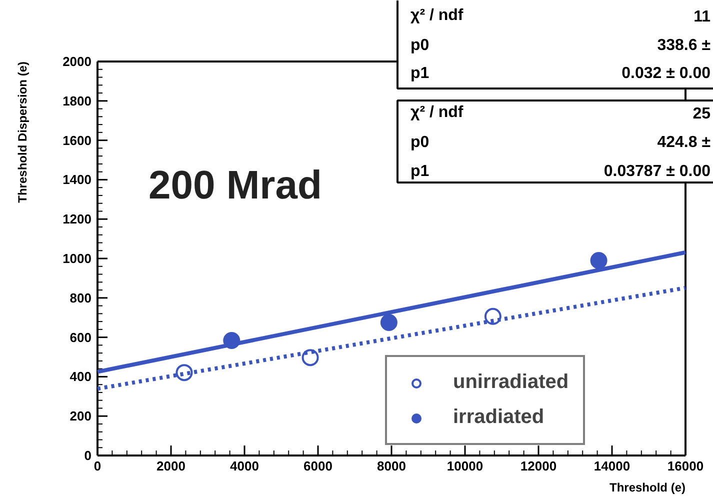 The height and width of the screenshot is (499, 713). What do you see at coordinates (437, 112) in the screenshot?
I see `annotation: χ² / ndf` at bounding box center [437, 112].